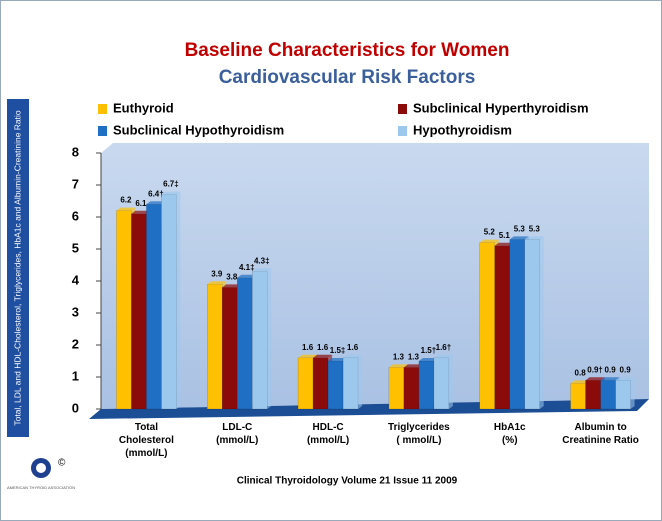  Describe the element at coordinates (146, 440) in the screenshot. I see `x-tick-label: Total Cholesterol (mmol/L)` at that location.